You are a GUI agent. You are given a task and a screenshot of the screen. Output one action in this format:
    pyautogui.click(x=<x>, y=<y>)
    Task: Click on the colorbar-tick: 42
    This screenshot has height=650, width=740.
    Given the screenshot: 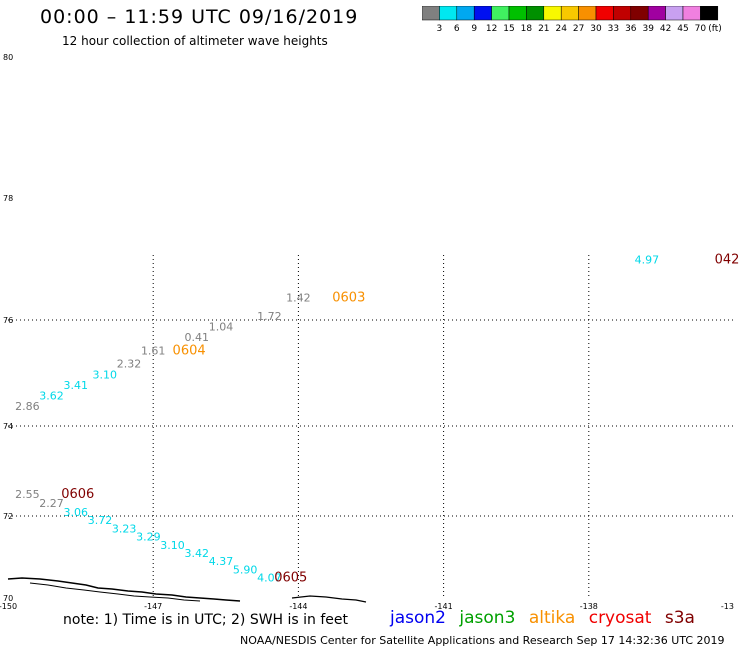 What is the action you would take?
    pyautogui.click(x=665, y=29)
    